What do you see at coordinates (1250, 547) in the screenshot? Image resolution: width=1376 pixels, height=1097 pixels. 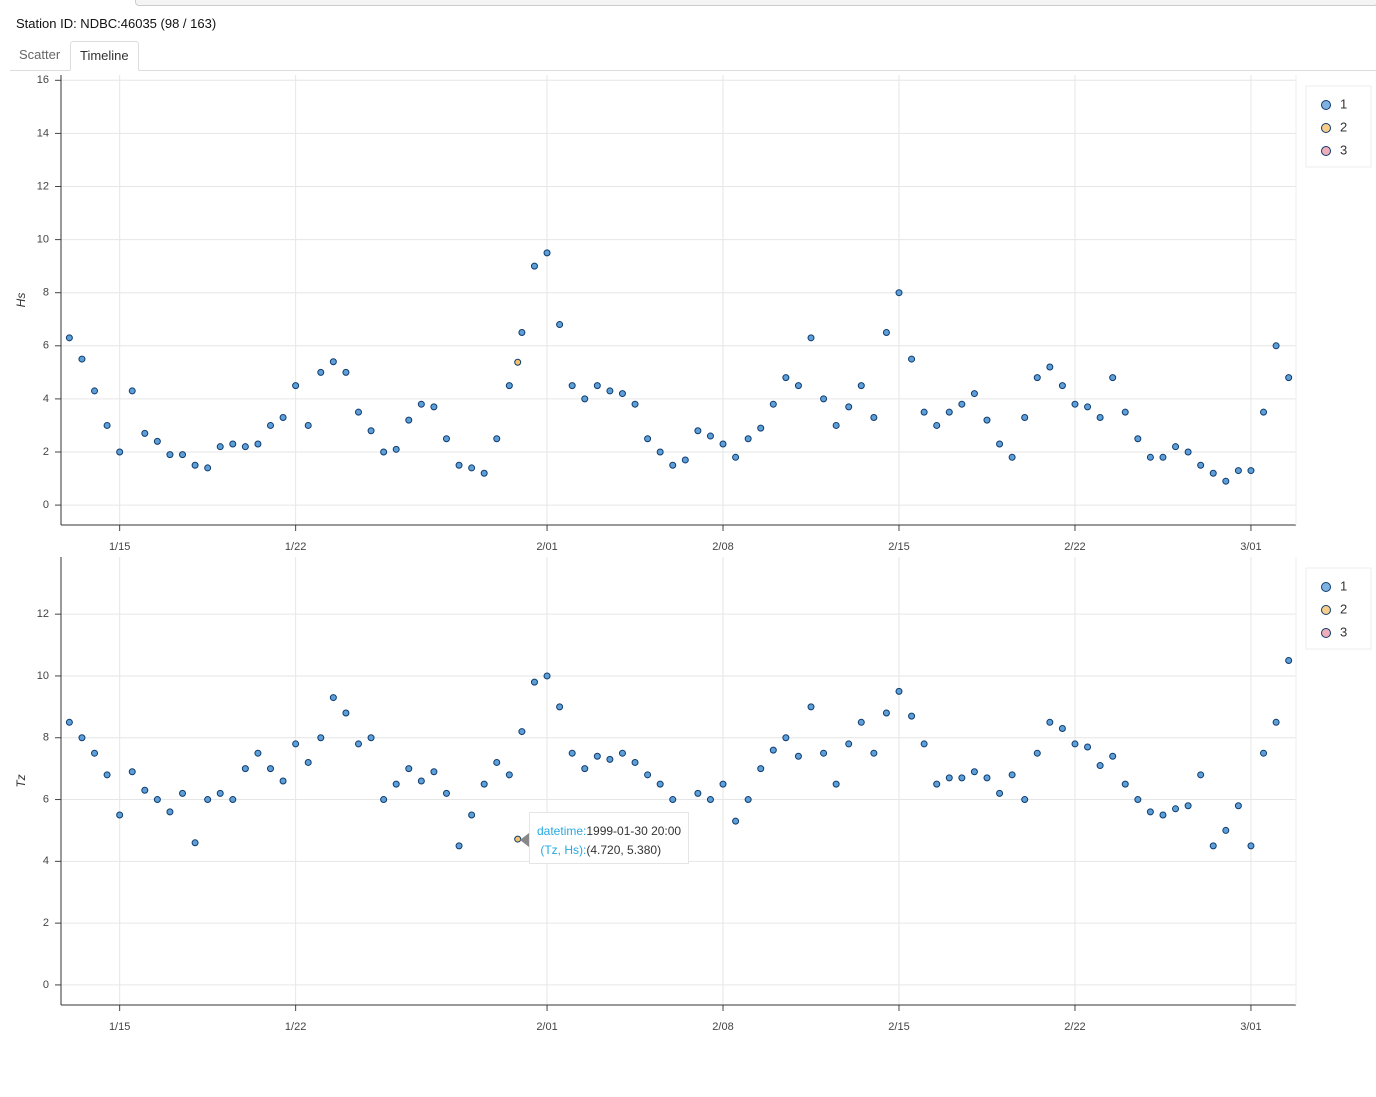 I see `x-tick-label: 3/01` at bounding box center [1250, 547].